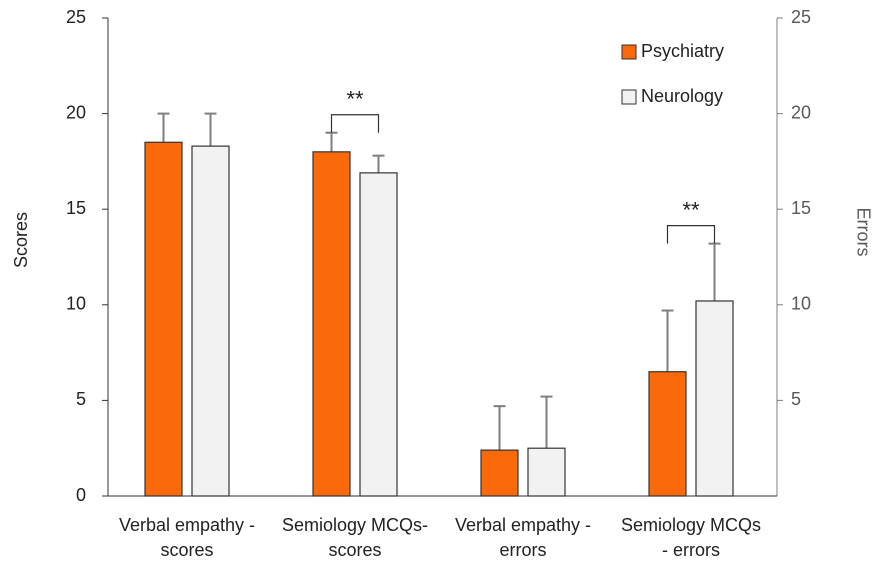 The width and height of the screenshot is (882, 569). I want to click on y-tick-label: 5, so click(81, 399).